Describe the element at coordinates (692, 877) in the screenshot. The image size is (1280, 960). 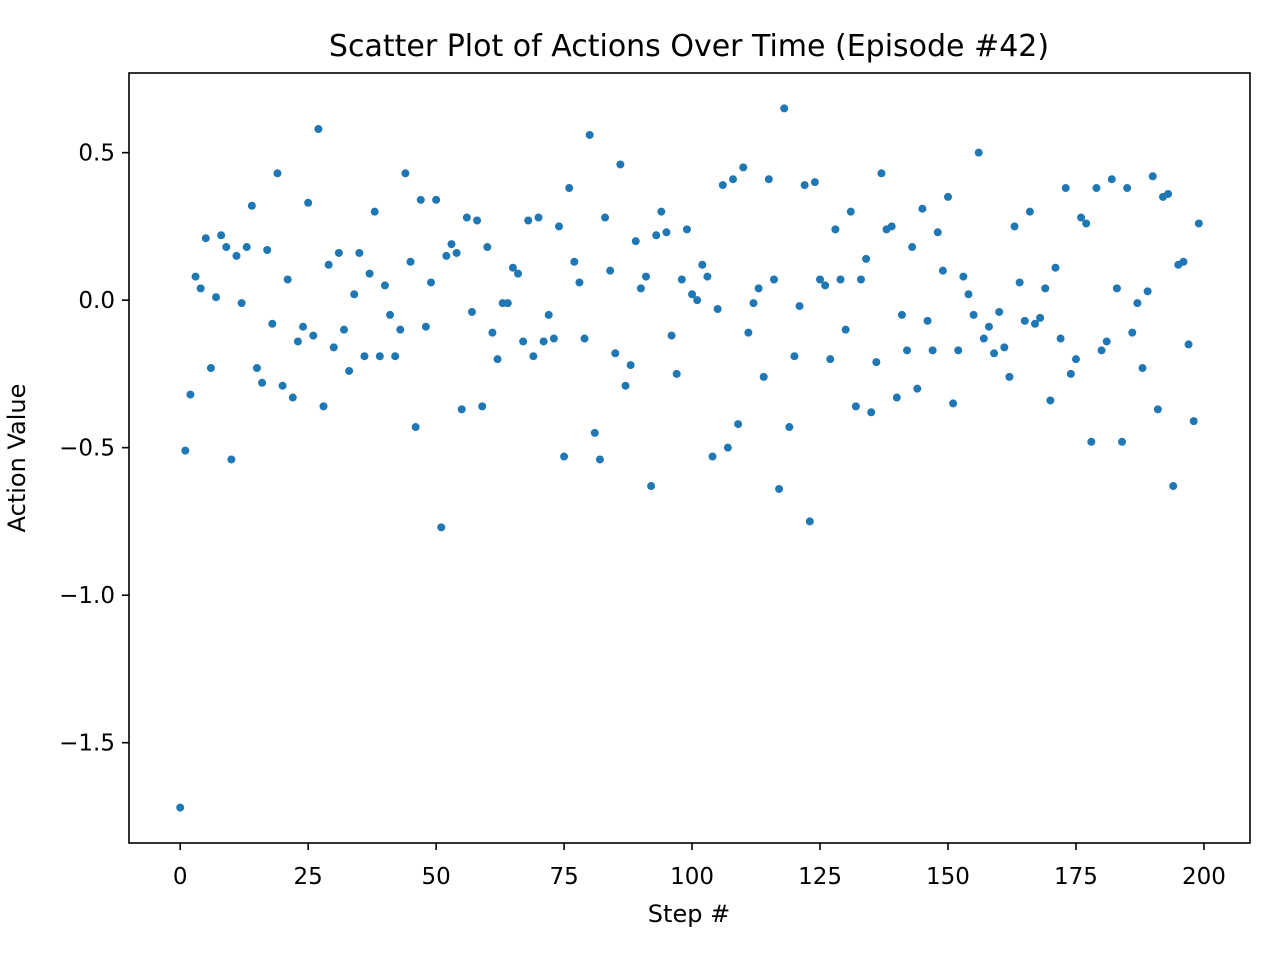
I see `x-tick-label: 100` at that location.